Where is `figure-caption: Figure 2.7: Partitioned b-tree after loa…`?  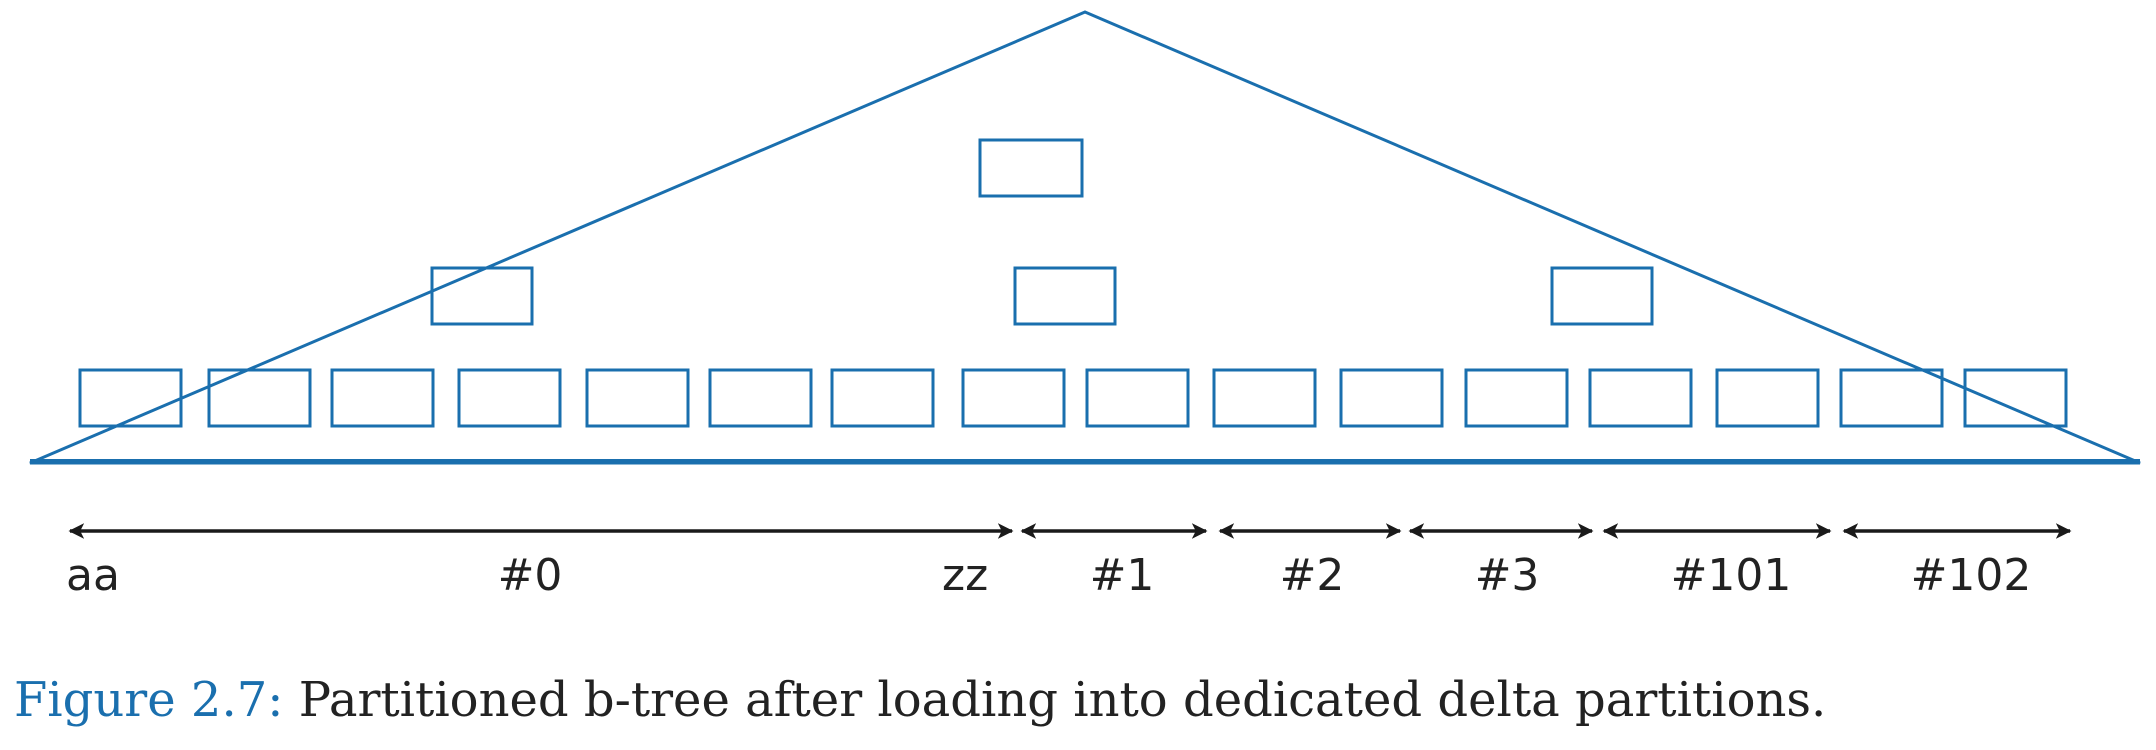
figure-caption: Figure 2.7: Partitioned b-tree after loa… is located at coordinates (920, 700).